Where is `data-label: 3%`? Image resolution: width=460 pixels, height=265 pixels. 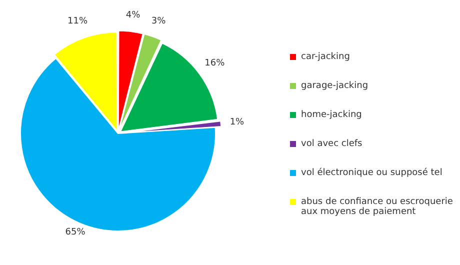 data-label: 3% is located at coordinates (158, 21).